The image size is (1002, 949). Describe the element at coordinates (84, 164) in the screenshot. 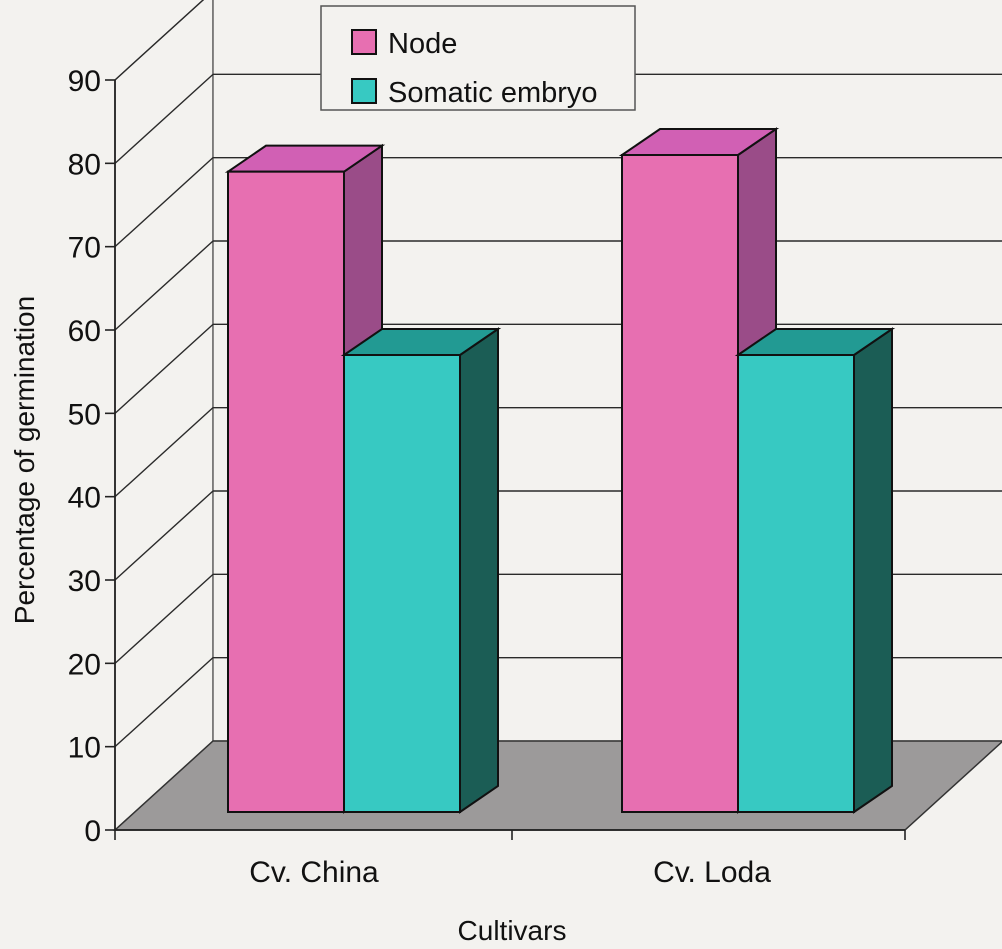

I see `y-tick-label: 80` at that location.